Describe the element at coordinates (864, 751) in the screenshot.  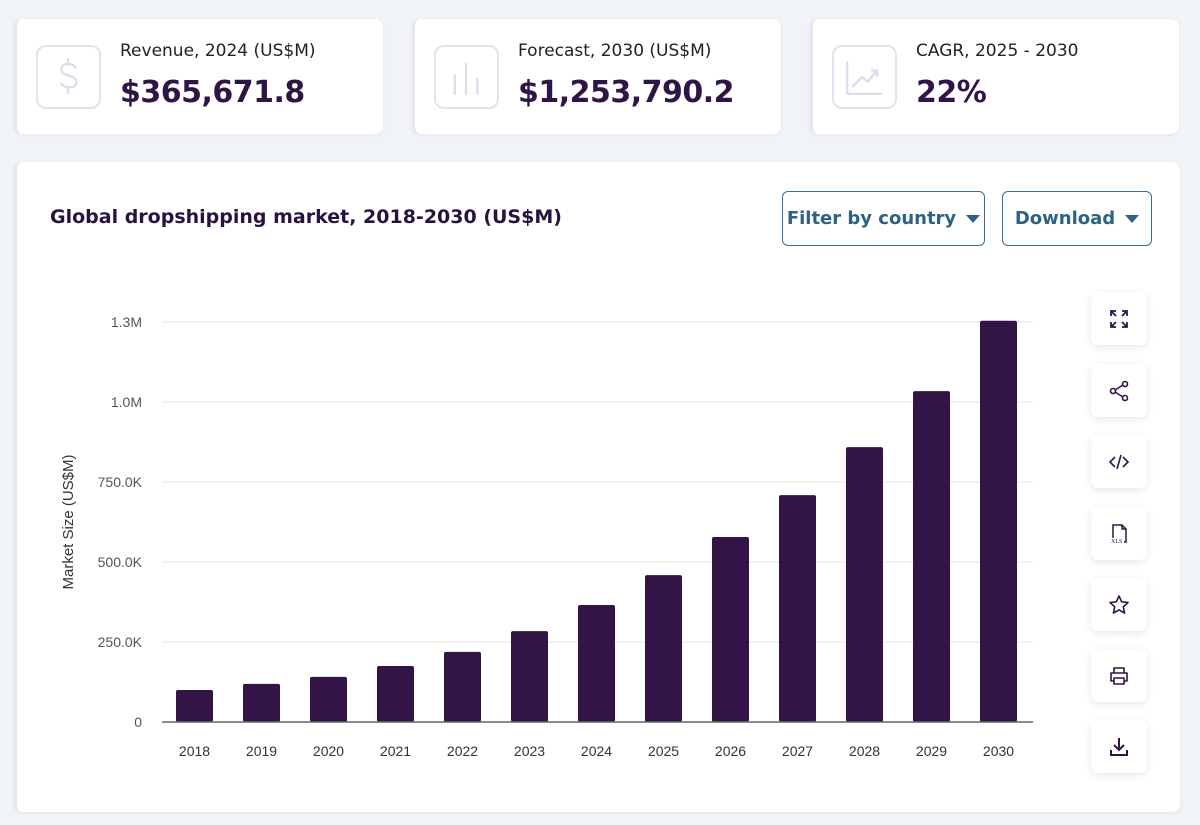
I see `x-tick-label: 2028` at that location.